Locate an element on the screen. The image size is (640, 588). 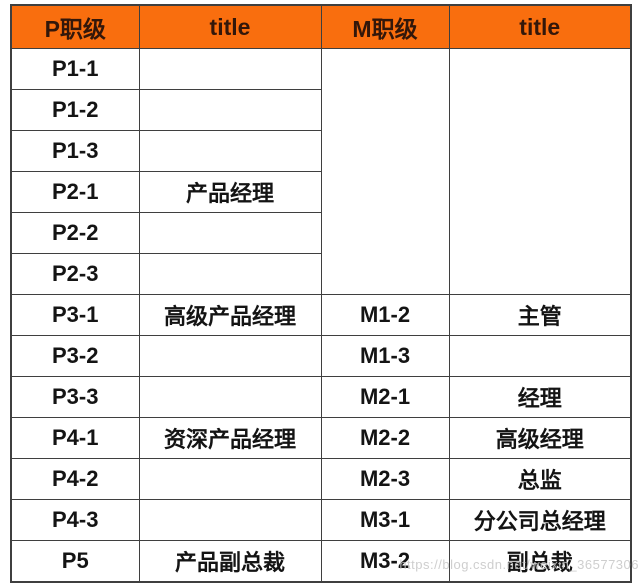
table-row: P3-1 高级产品经理 M1-2 主管 is located at coordinates (321, 315).